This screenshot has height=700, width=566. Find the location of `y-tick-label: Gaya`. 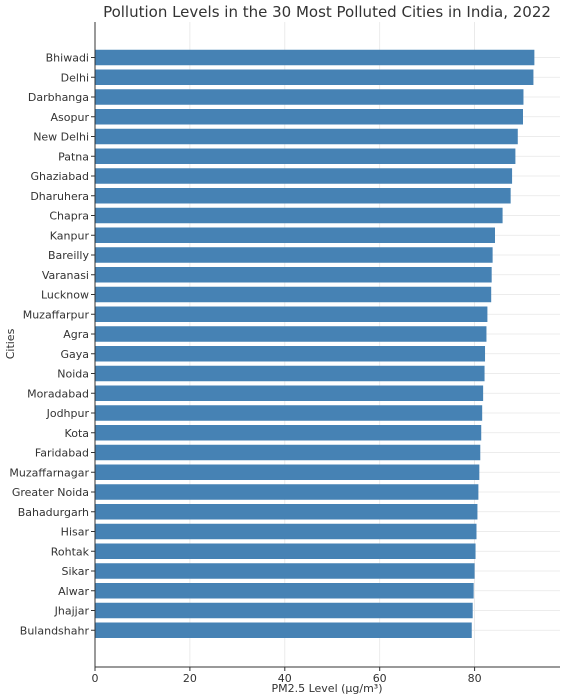

y-tick-label: Gaya is located at coordinates (74, 354).